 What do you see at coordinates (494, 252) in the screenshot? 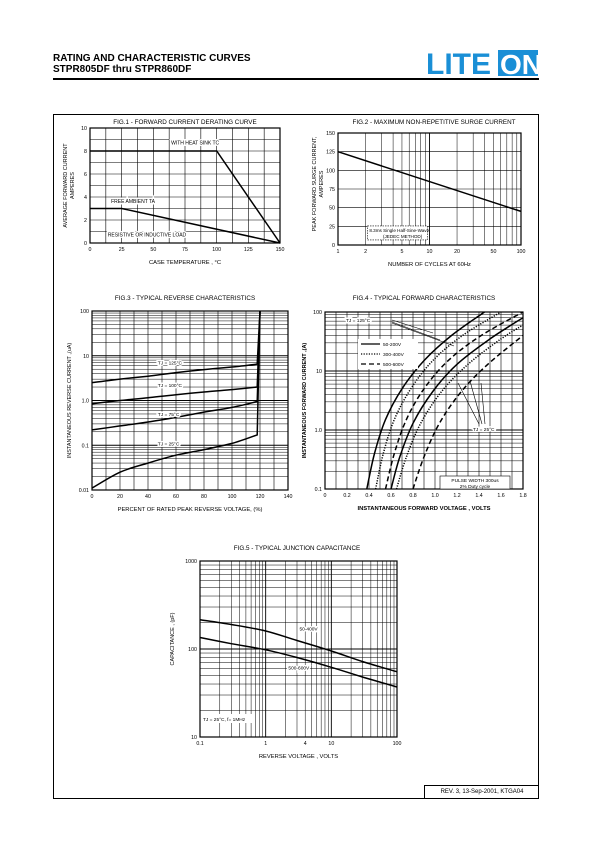
I see `fig2-x-tick-label: 50` at bounding box center [494, 252].